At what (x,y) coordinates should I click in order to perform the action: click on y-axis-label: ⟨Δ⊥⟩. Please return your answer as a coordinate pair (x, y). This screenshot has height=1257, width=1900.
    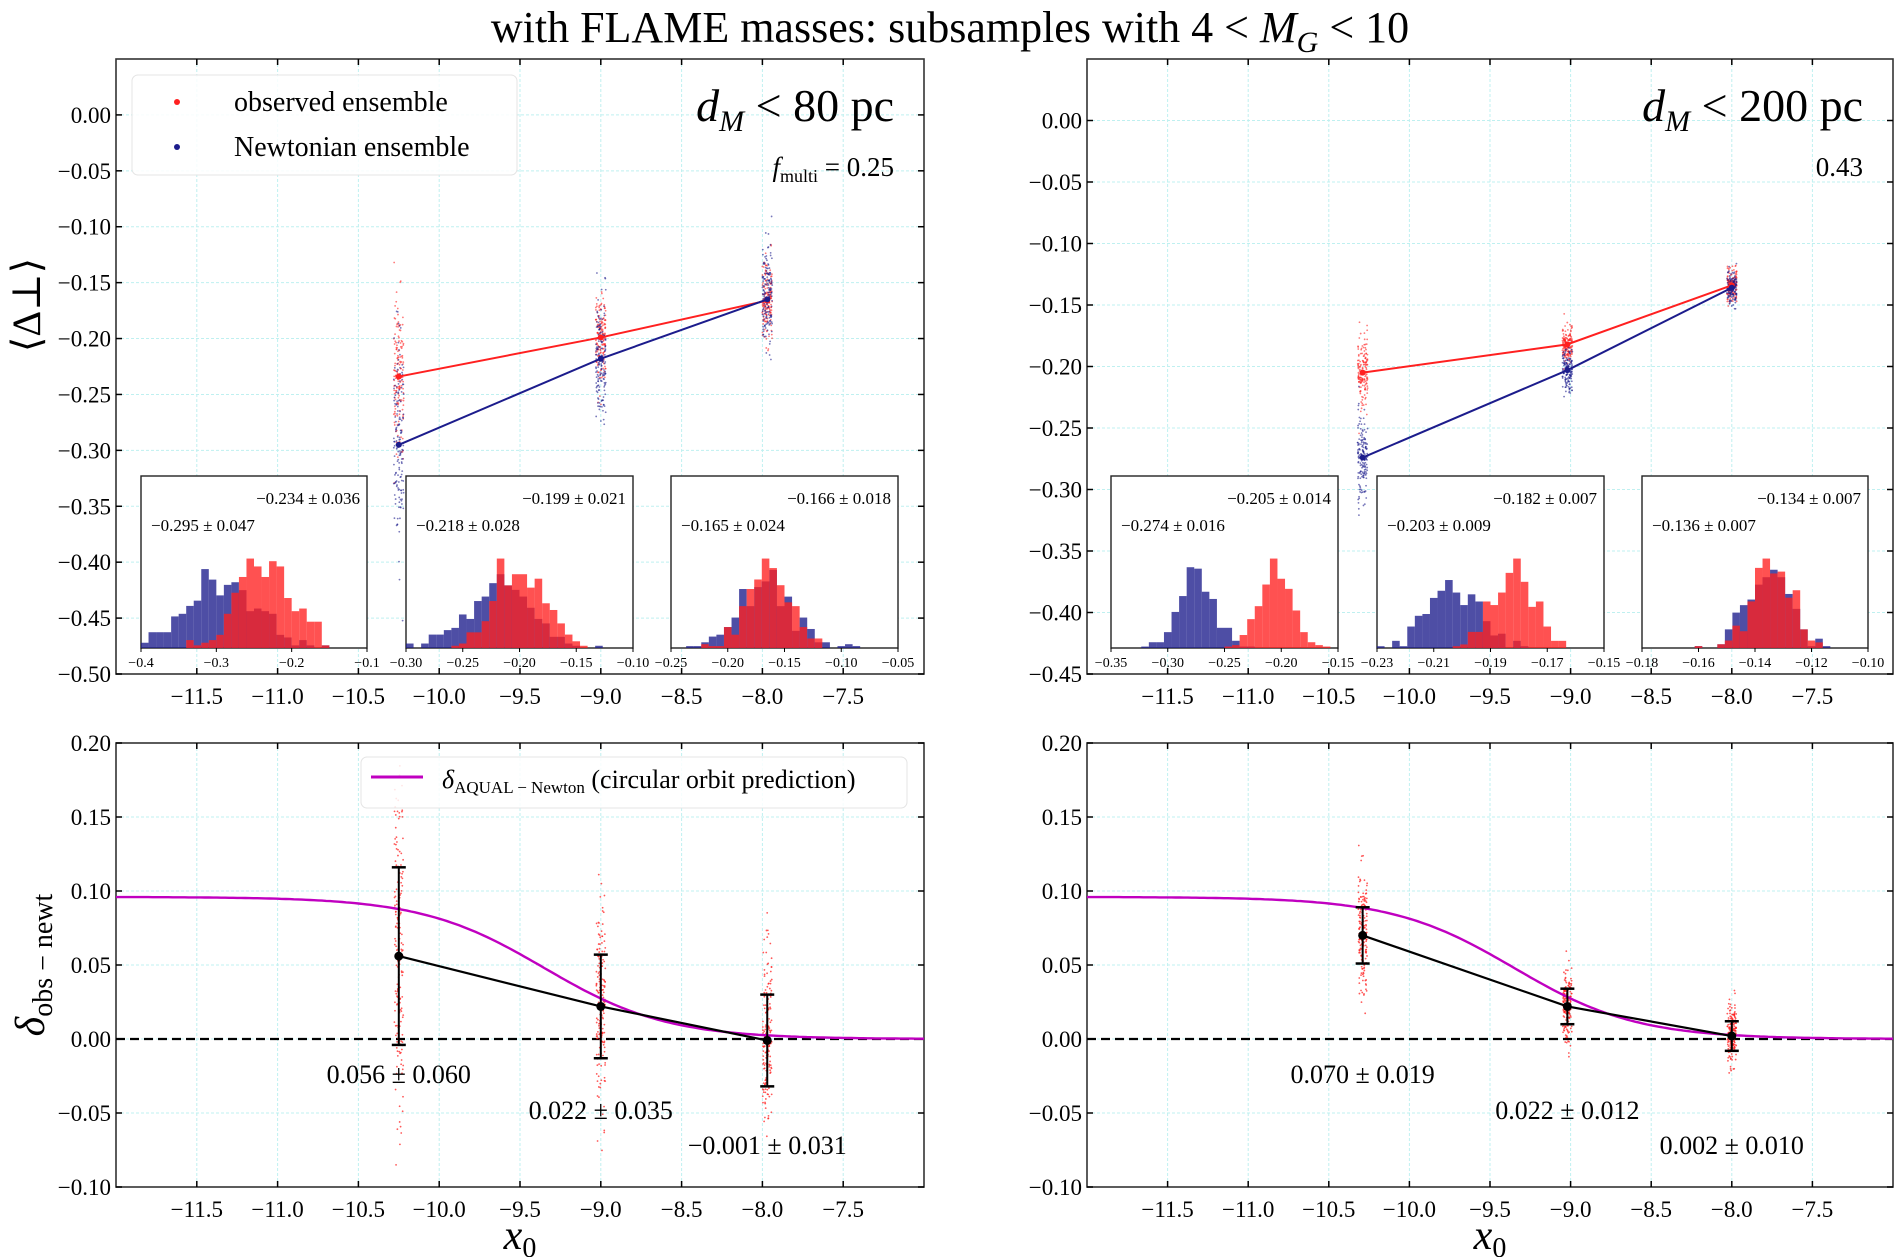
    Looking at the image, I should click on (26, 305).